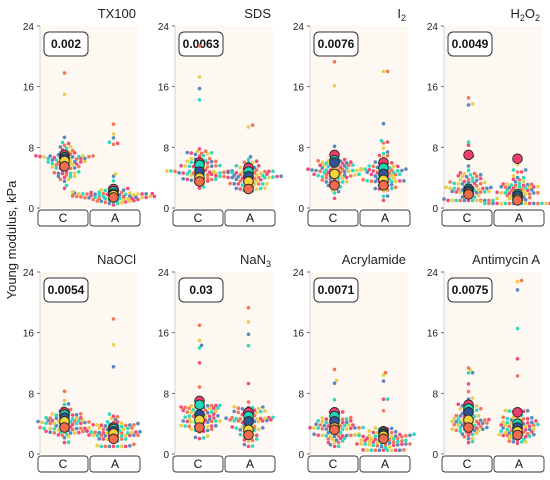 The image size is (550, 480). I want to click on p-value-text: 0.0063, so click(201, 44).